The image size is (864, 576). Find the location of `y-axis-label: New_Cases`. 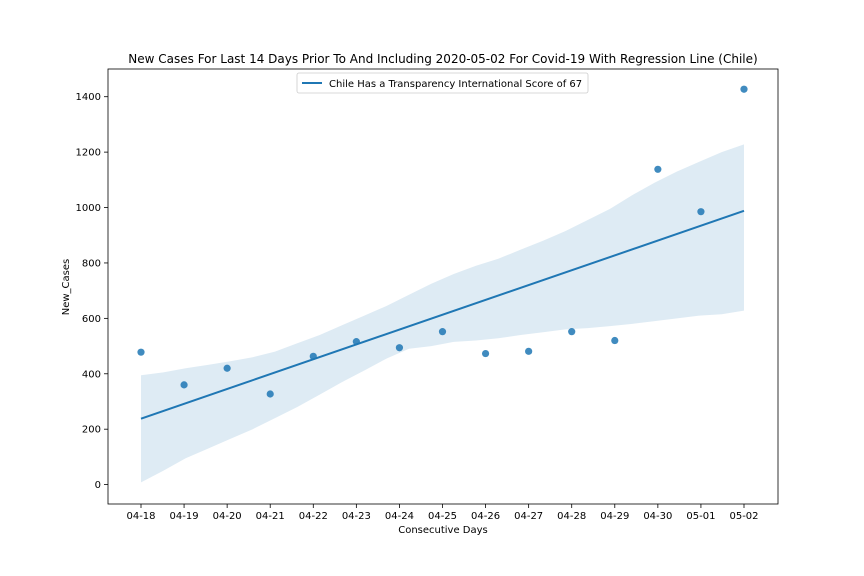

y-axis-label: New_Cases is located at coordinates (66, 287).